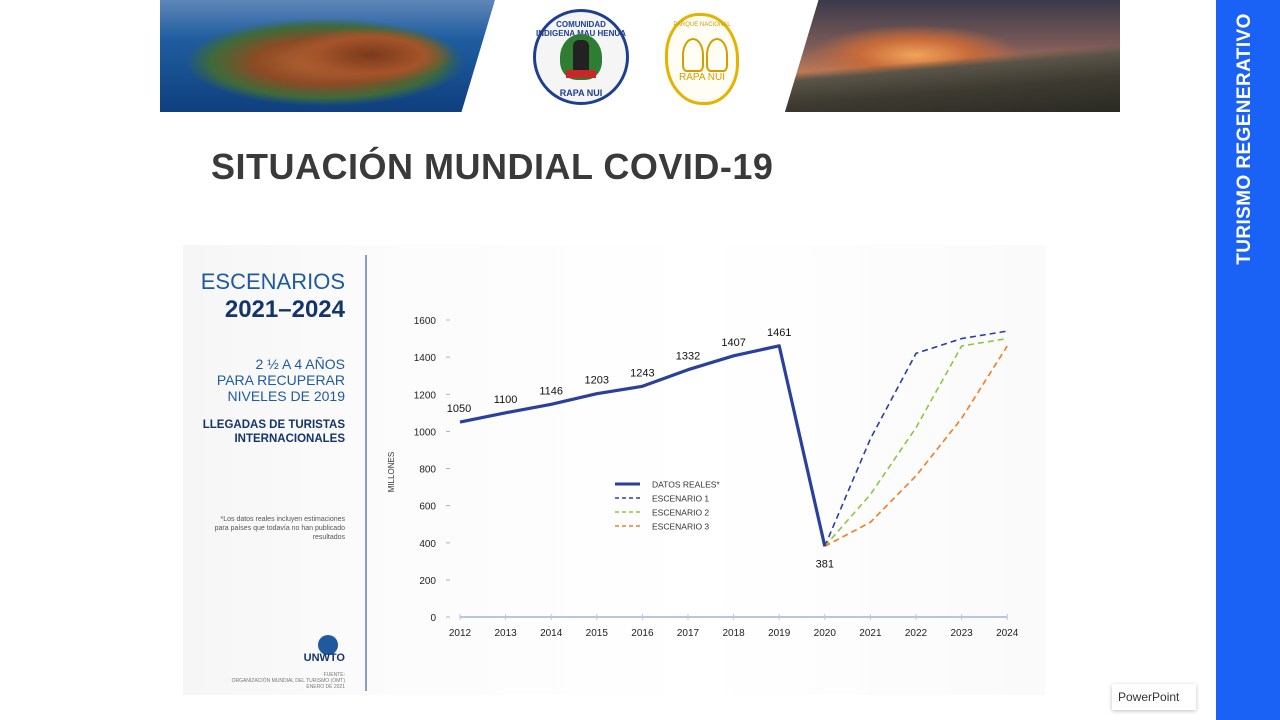 This screenshot has height=720, width=1280. I want to click on series-line-datos-reales, so click(643, 445).